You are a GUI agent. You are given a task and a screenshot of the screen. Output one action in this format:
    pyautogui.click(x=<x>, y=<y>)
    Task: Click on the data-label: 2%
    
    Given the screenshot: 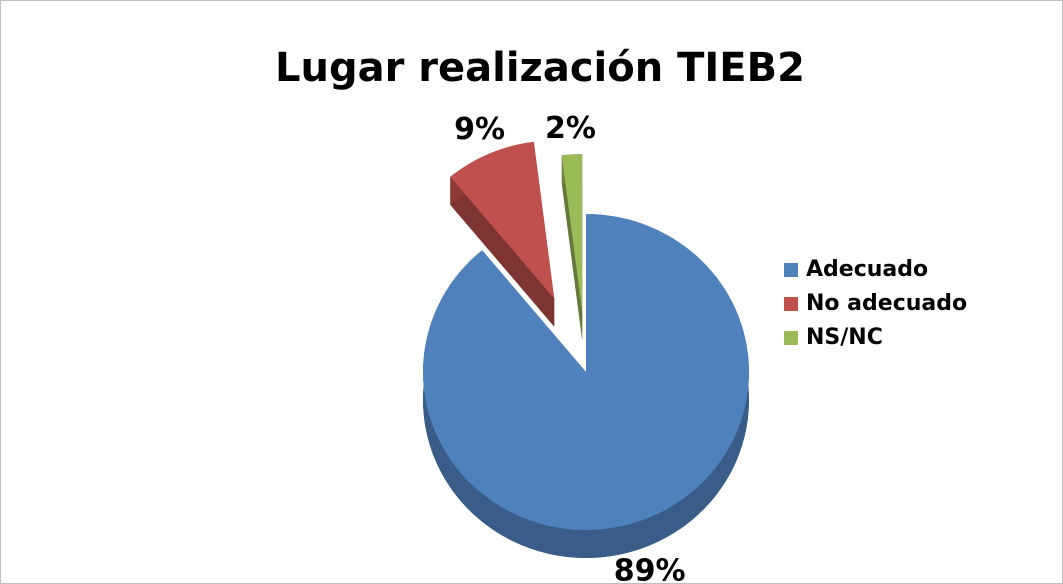 What is the action you would take?
    pyautogui.click(x=570, y=128)
    